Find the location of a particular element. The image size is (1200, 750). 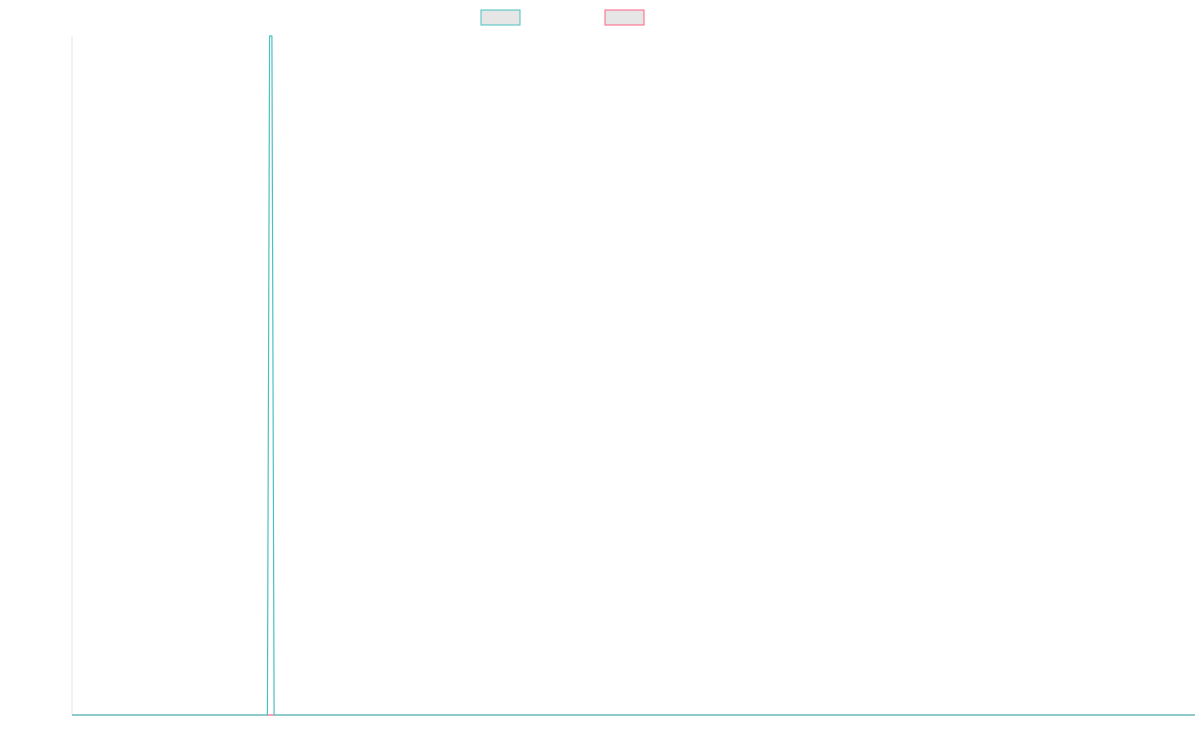

legend is located at coordinates (562, 17).